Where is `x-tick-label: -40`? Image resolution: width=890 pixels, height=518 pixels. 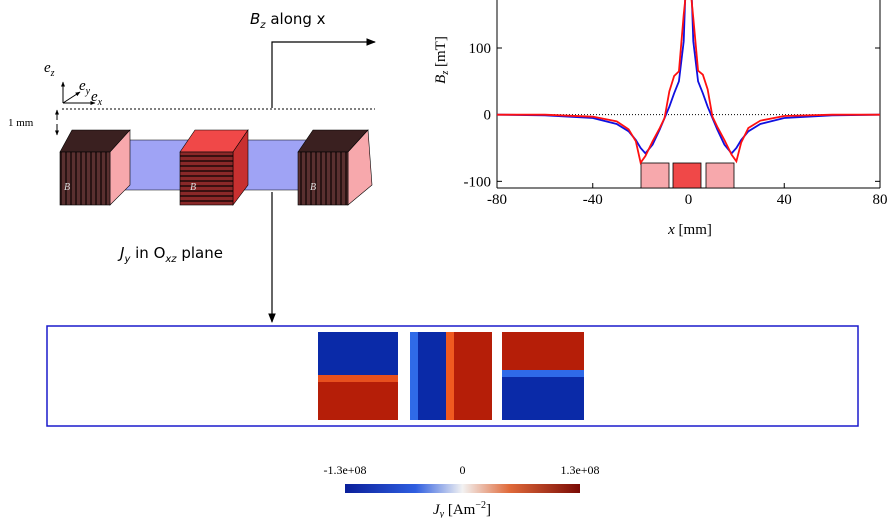
x-tick-label: -40 is located at coordinates (593, 200).